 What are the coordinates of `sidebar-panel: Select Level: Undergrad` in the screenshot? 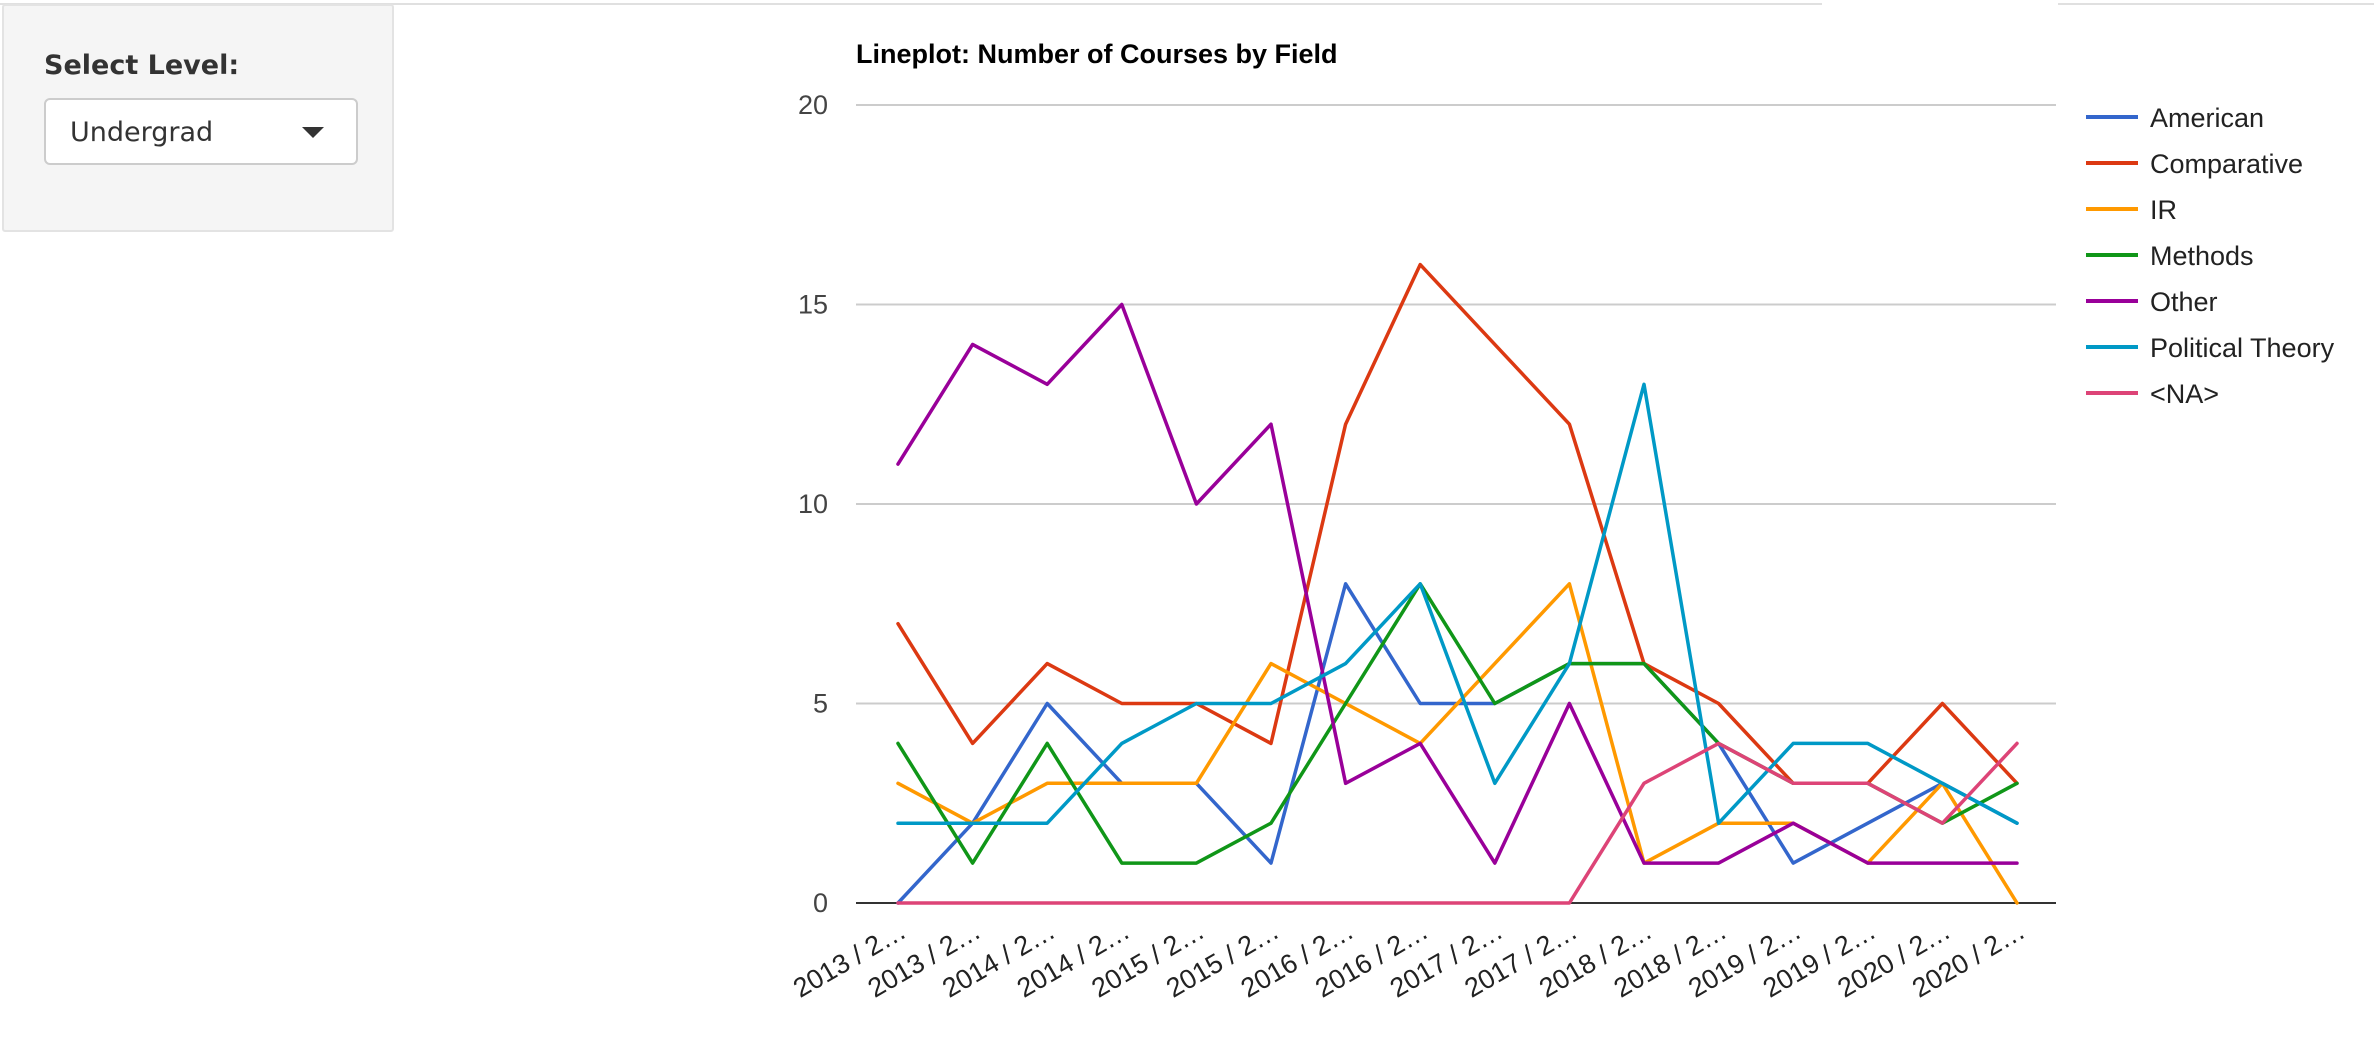 It's located at (198, 118).